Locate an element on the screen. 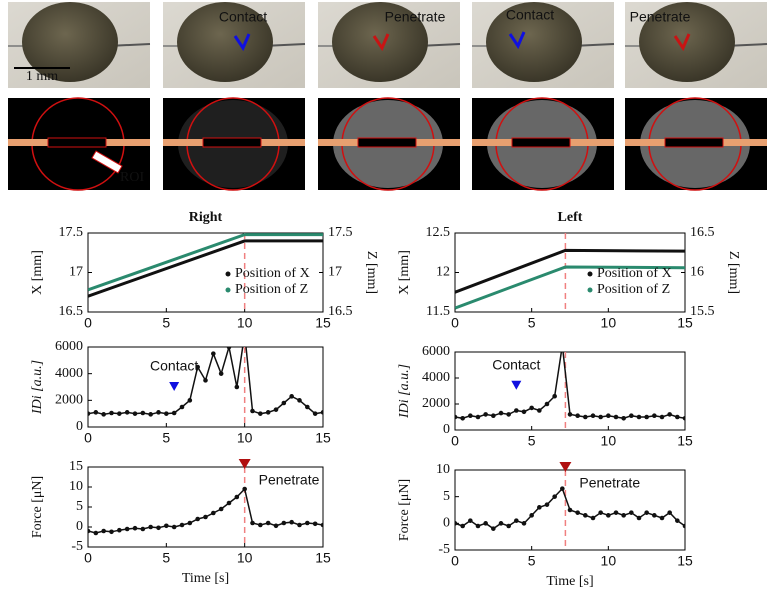  photo-label: Penetrate is located at coordinates (660, 17).